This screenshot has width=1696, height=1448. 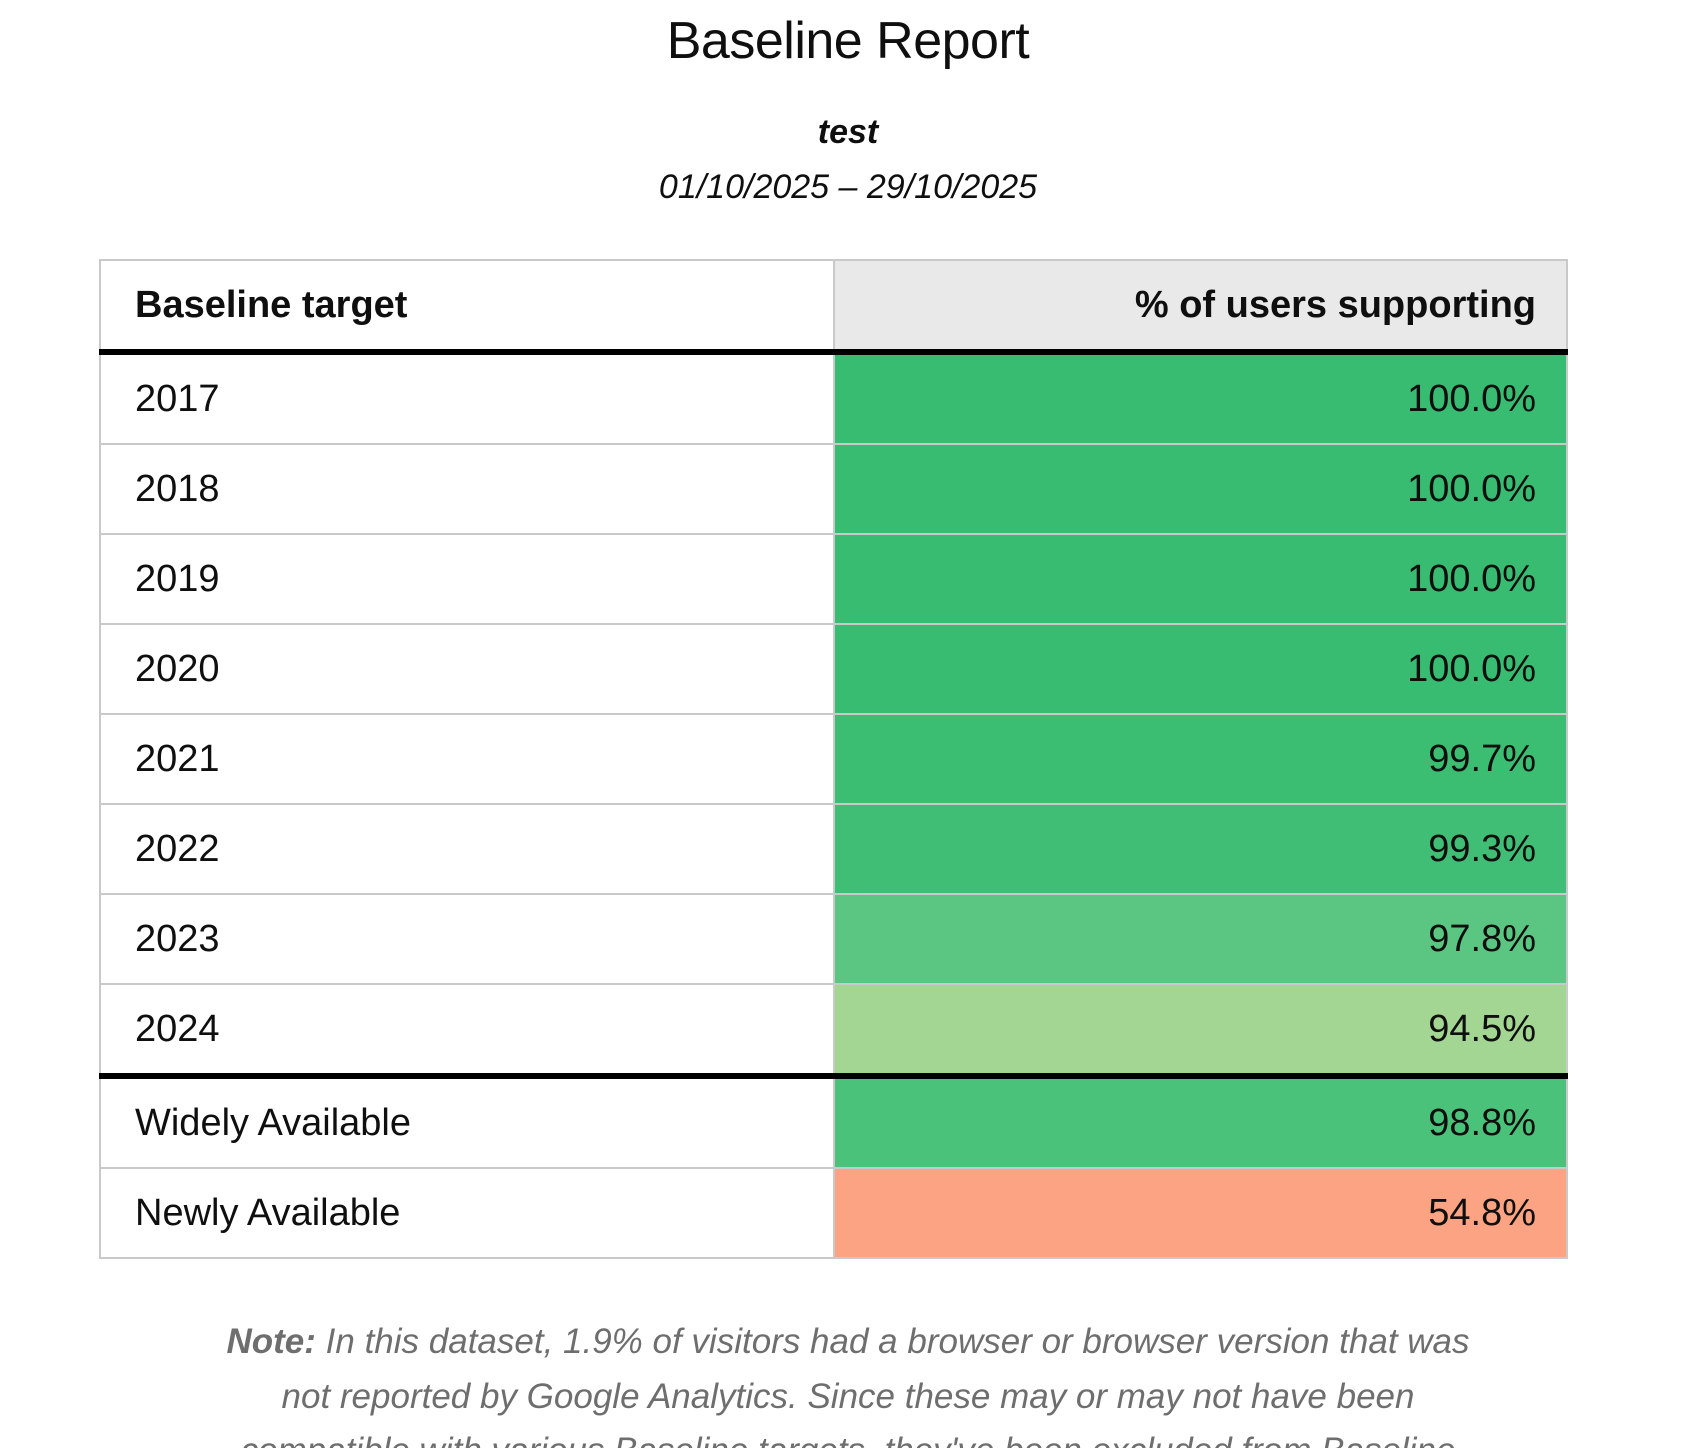 I want to click on table-row: 2022 99.3%, so click(x=833, y=849).